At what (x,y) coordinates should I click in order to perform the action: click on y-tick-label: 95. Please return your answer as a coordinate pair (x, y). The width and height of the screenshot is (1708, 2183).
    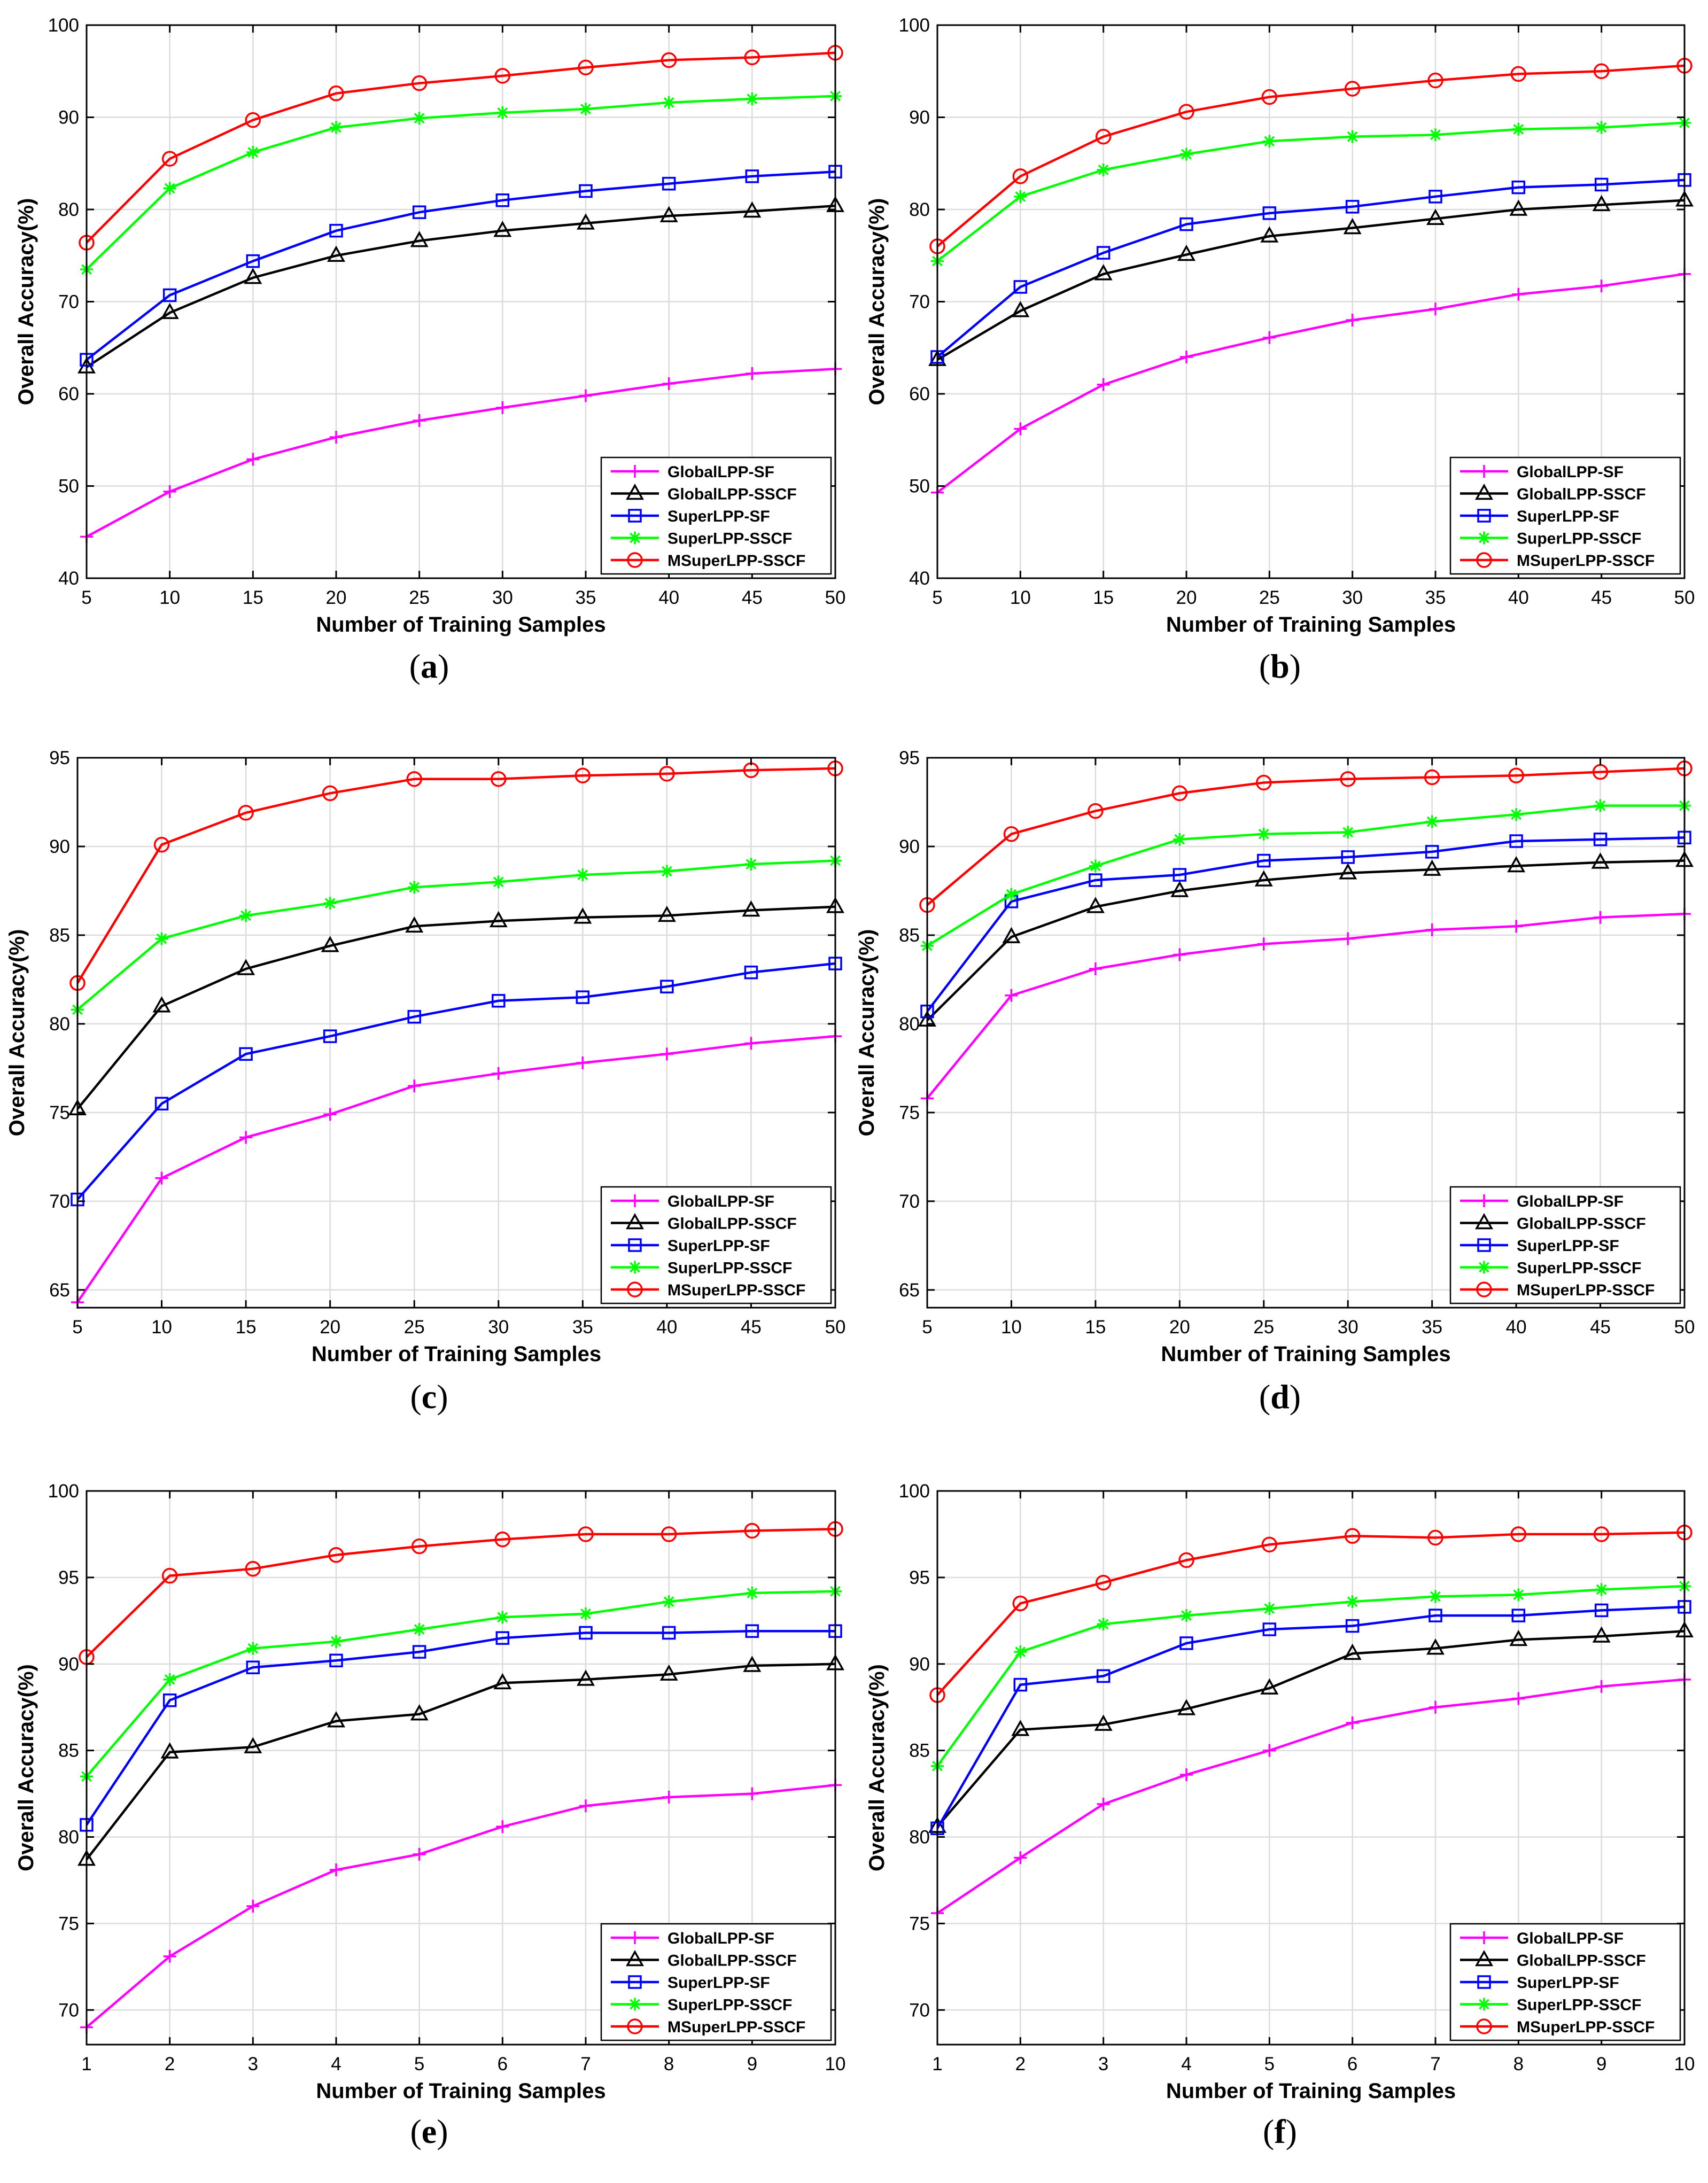
    Looking at the image, I should click on (59, 758).